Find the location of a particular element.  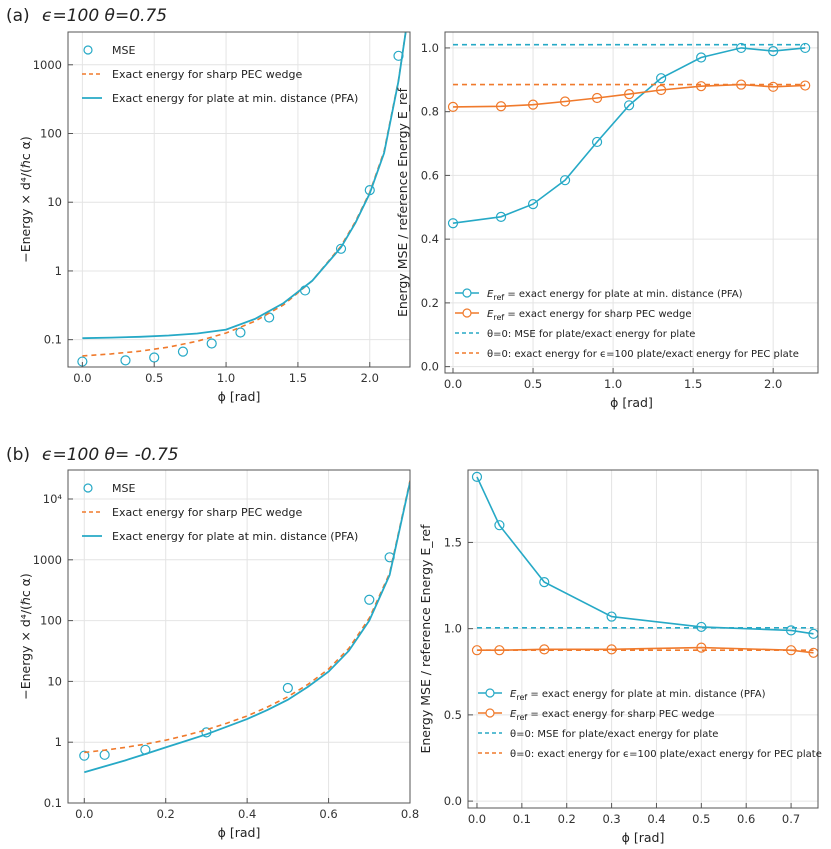

y-tick-label: 1.0 is located at coordinates (453, 629).